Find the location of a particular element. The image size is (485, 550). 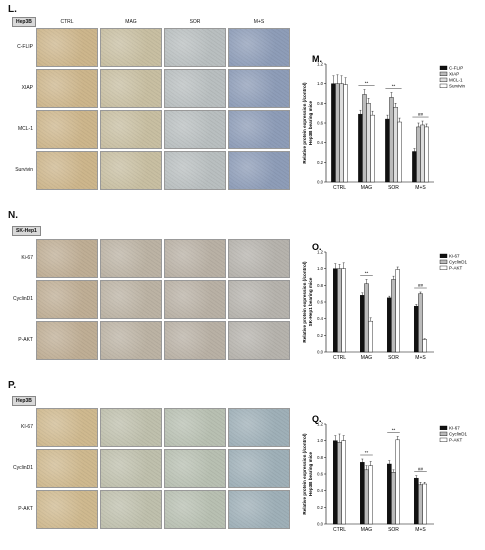

column-header: MAG is located at coordinates (131, 22).